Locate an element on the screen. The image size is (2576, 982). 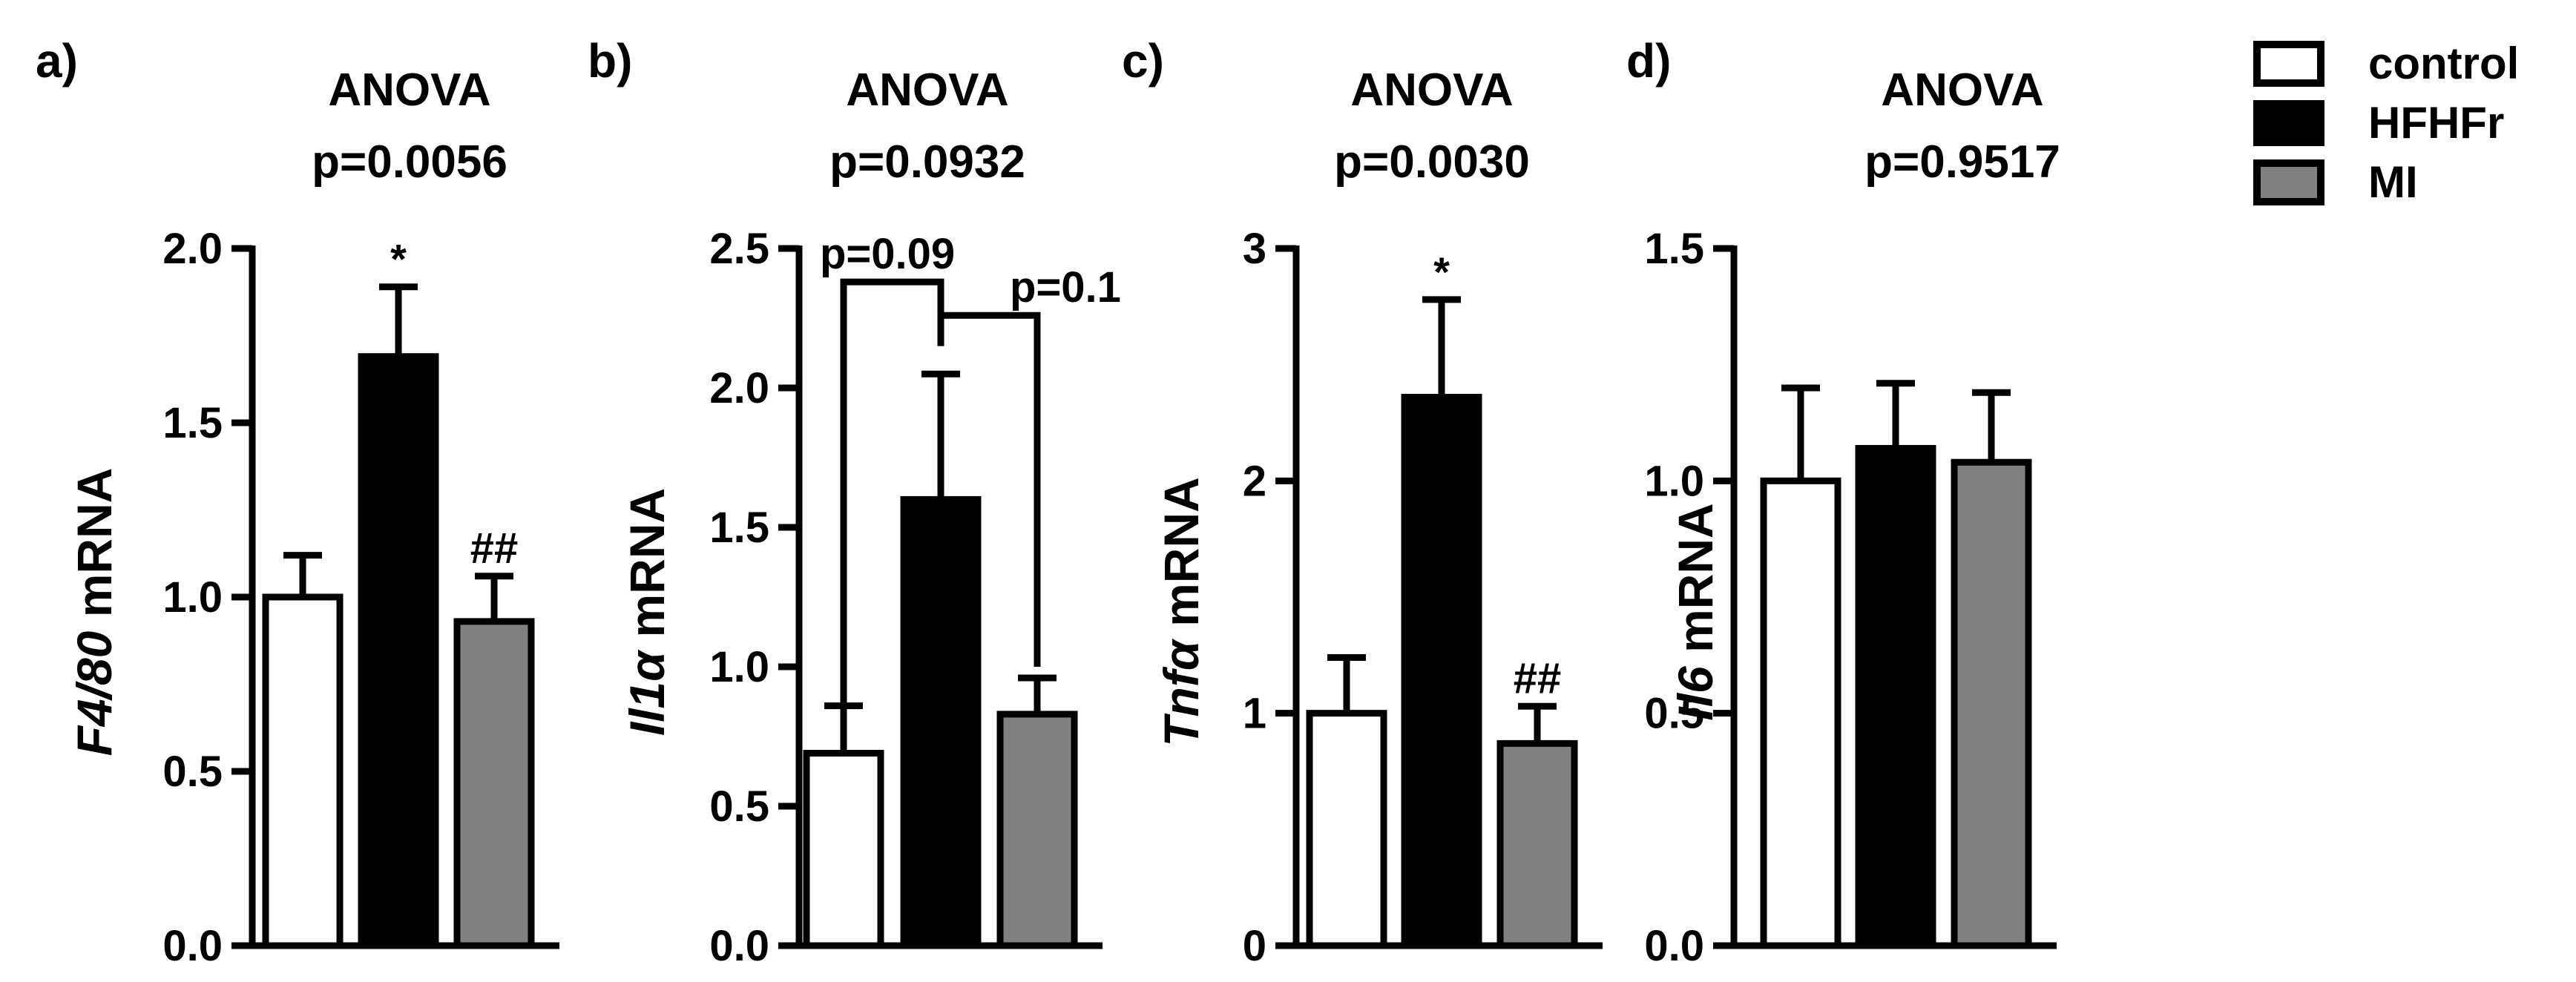
comparison-p-value: p=0.09 is located at coordinates (887, 254).